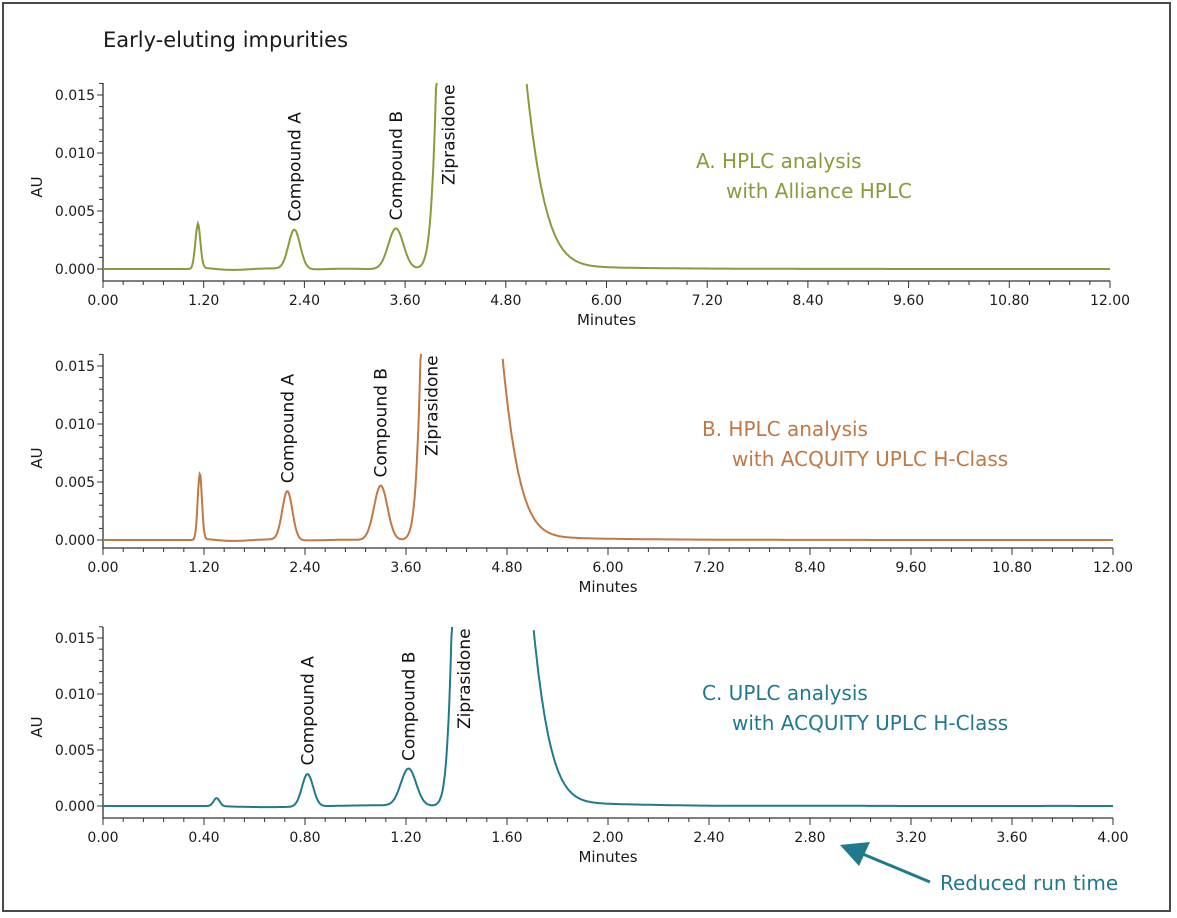 The image size is (1177, 918). Describe the element at coordinates (506, 838) in the screenshot. I see `x-tick-label: 1.60` at that location.